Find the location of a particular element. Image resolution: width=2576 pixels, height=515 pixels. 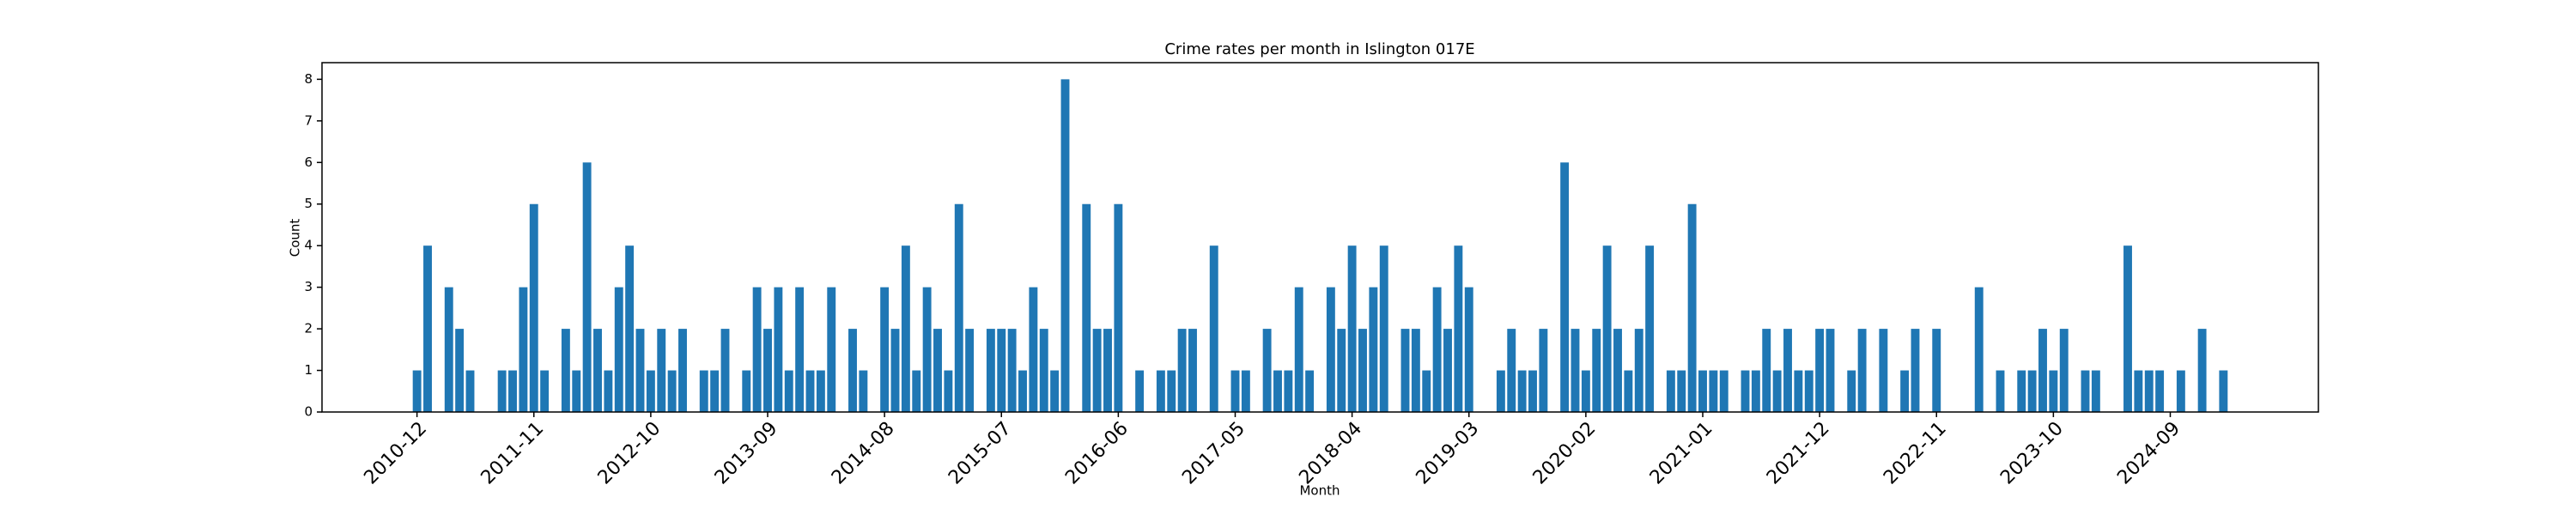

y-tick-label: 8 is located at coordinates (308, 79).